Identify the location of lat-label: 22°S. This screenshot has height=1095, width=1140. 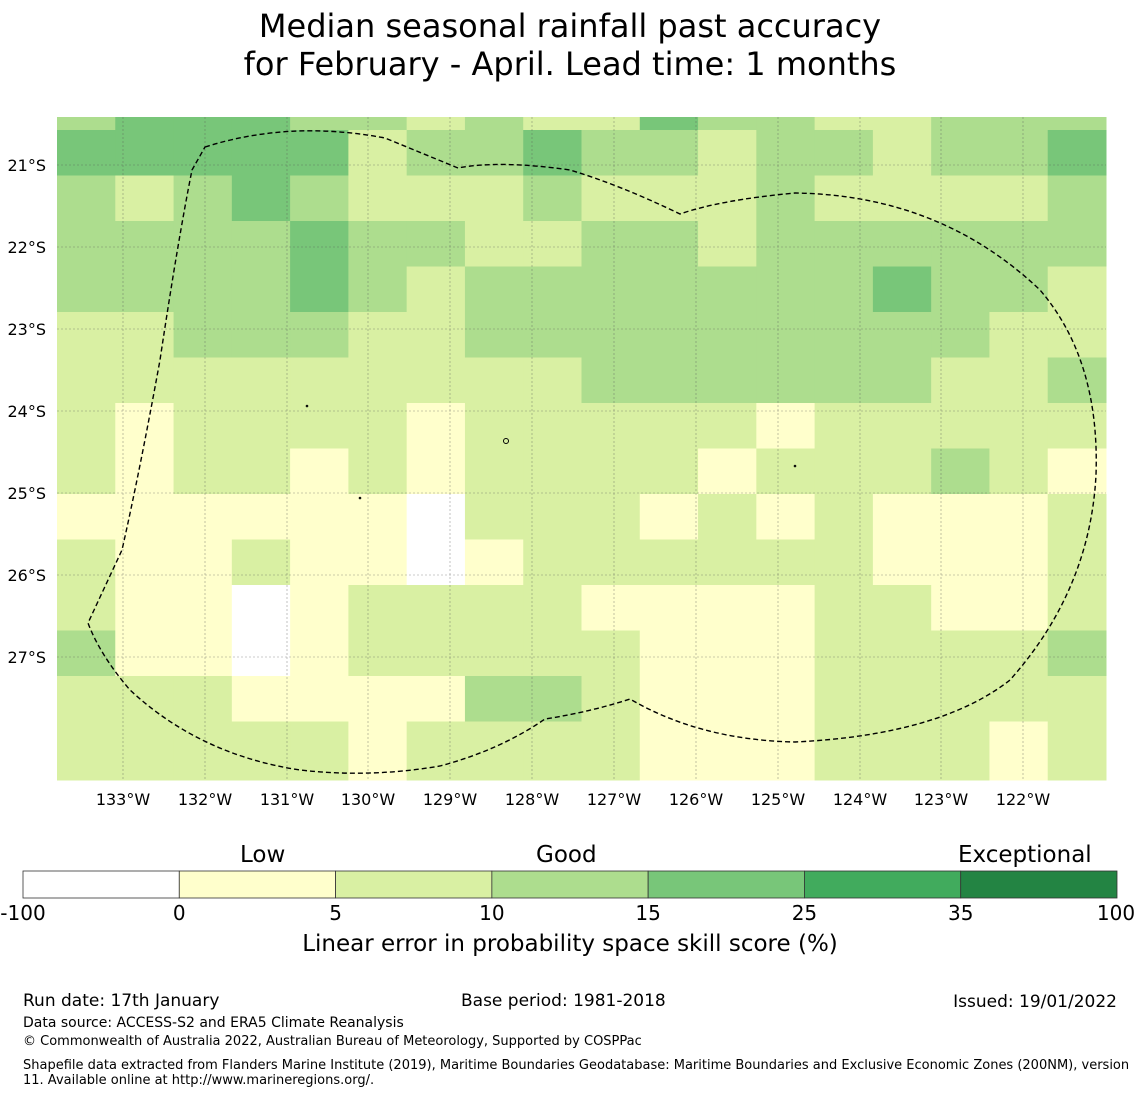
(26, 247).